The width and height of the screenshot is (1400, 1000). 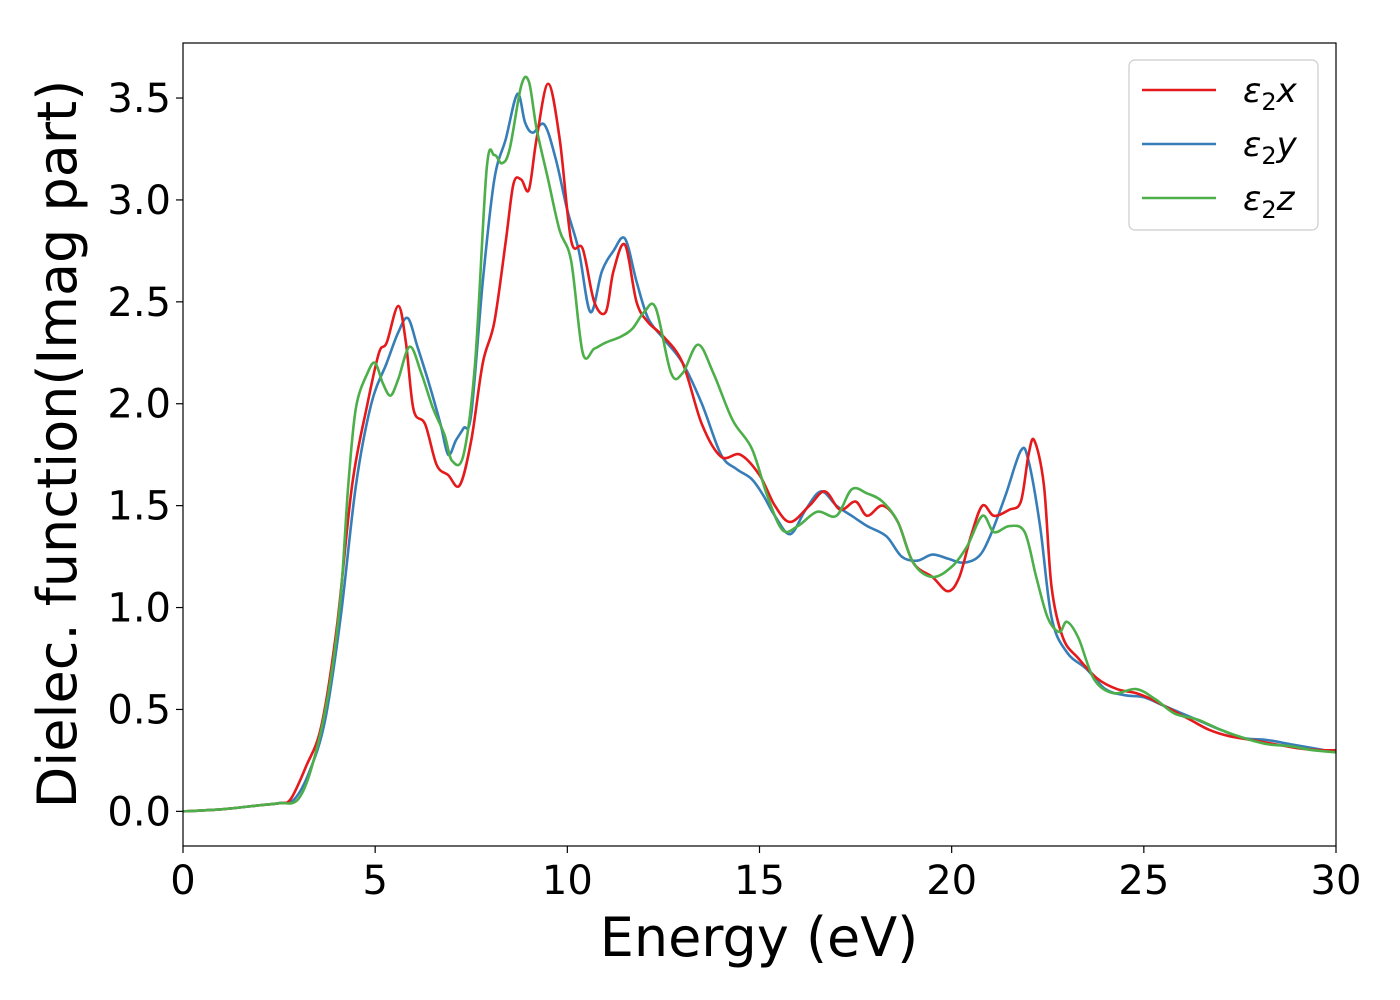 What do you see at coordinates (567, 881) in the screenshot?
I see `x-tick-label: 10` at bounding box center [567, 881].